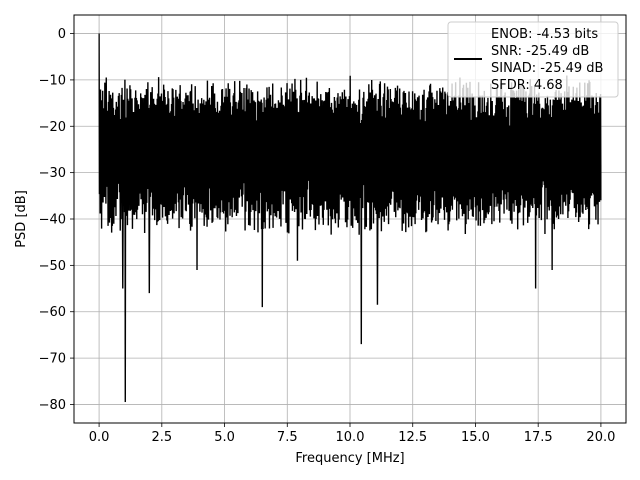  Describe the element at coordinates (540, 51) in the screenshot. I see `legend-entry-snr: SNR: -25.49 dB` at that location.